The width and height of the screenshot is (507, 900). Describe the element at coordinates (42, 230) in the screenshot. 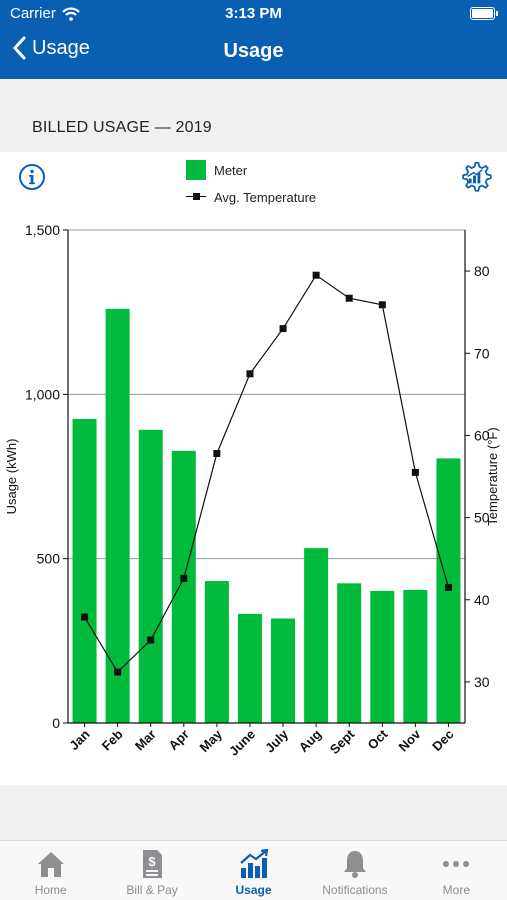

I see `left-axis-tick-label: 1,500` at that location.